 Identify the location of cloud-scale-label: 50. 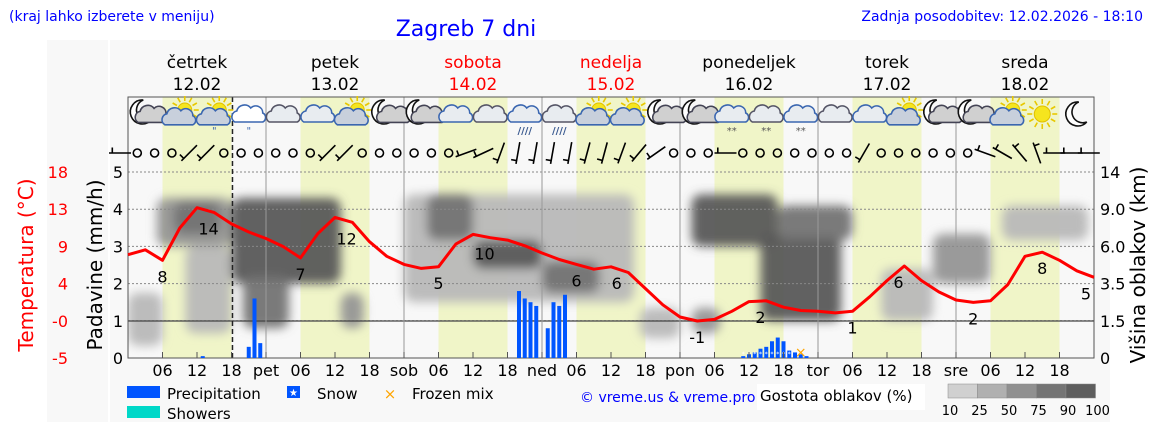
(1009, 411).